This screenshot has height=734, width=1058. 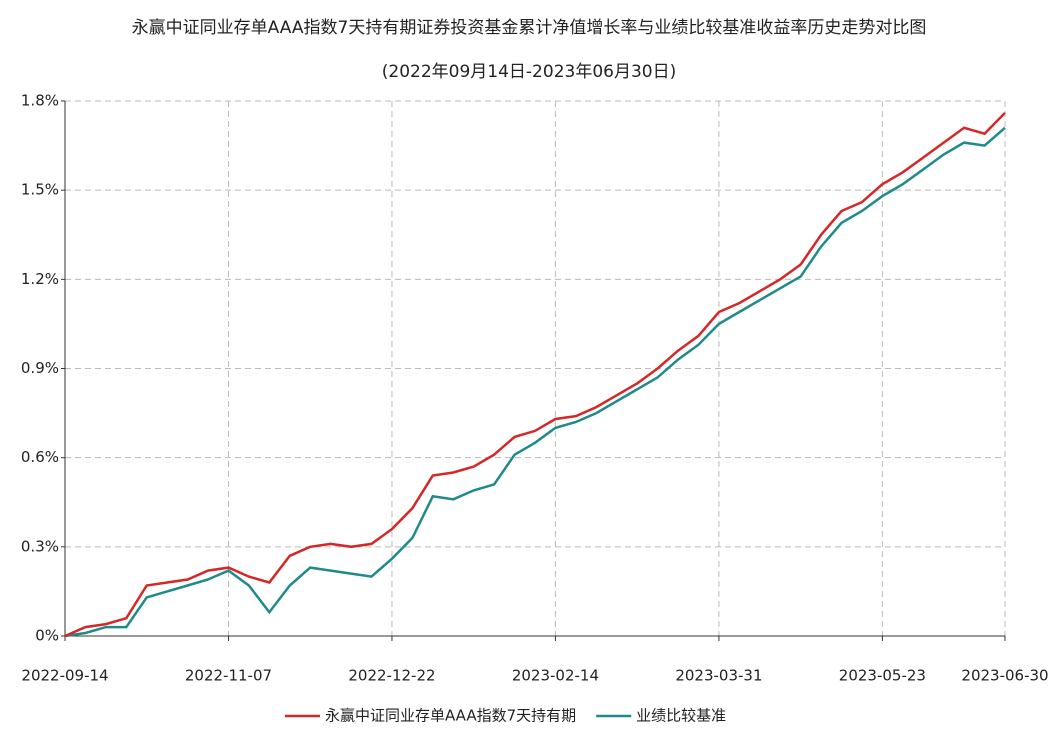 I want to click on x-tick-label: 2022-11-07, so click(x=228, y=676).